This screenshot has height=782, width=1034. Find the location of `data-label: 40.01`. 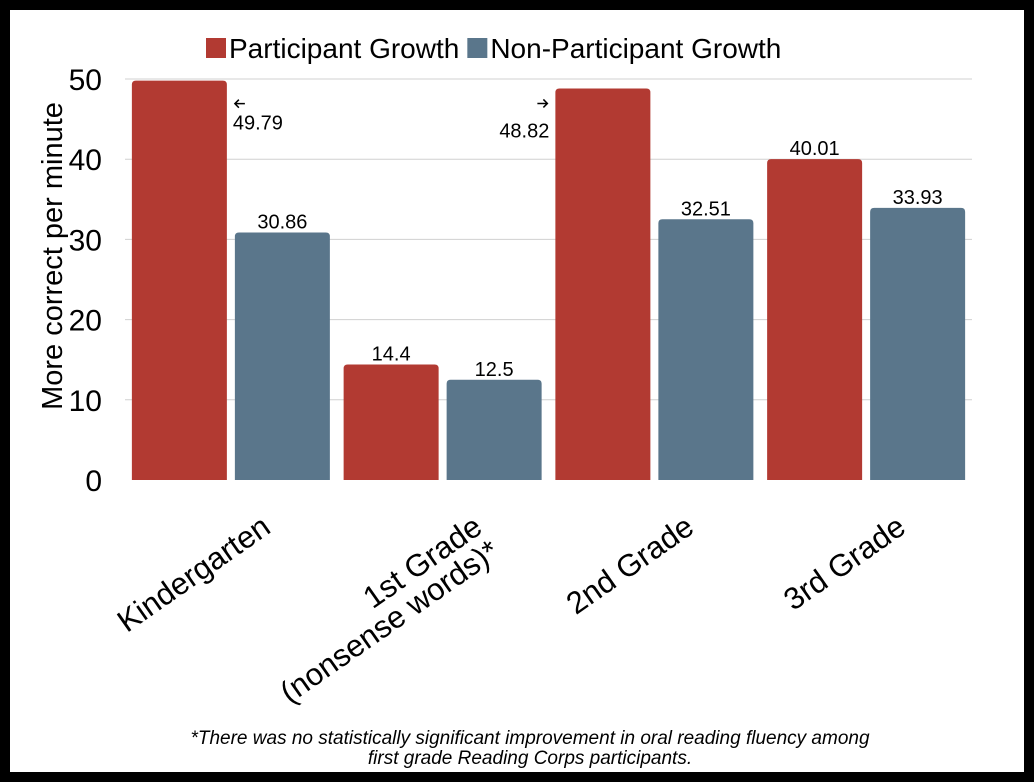

data-label: 40.01 is located at coordinates (815, 149).